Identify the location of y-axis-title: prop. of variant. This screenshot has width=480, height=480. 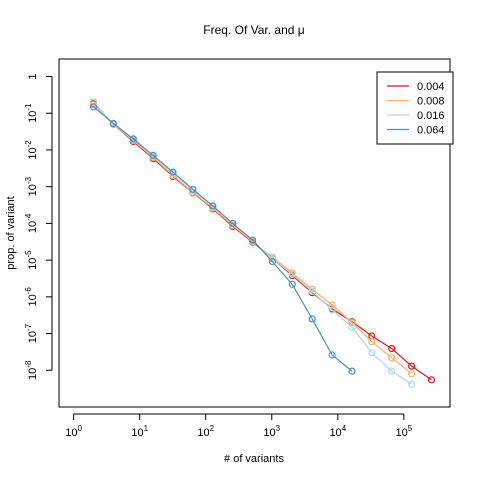
(11, 232).